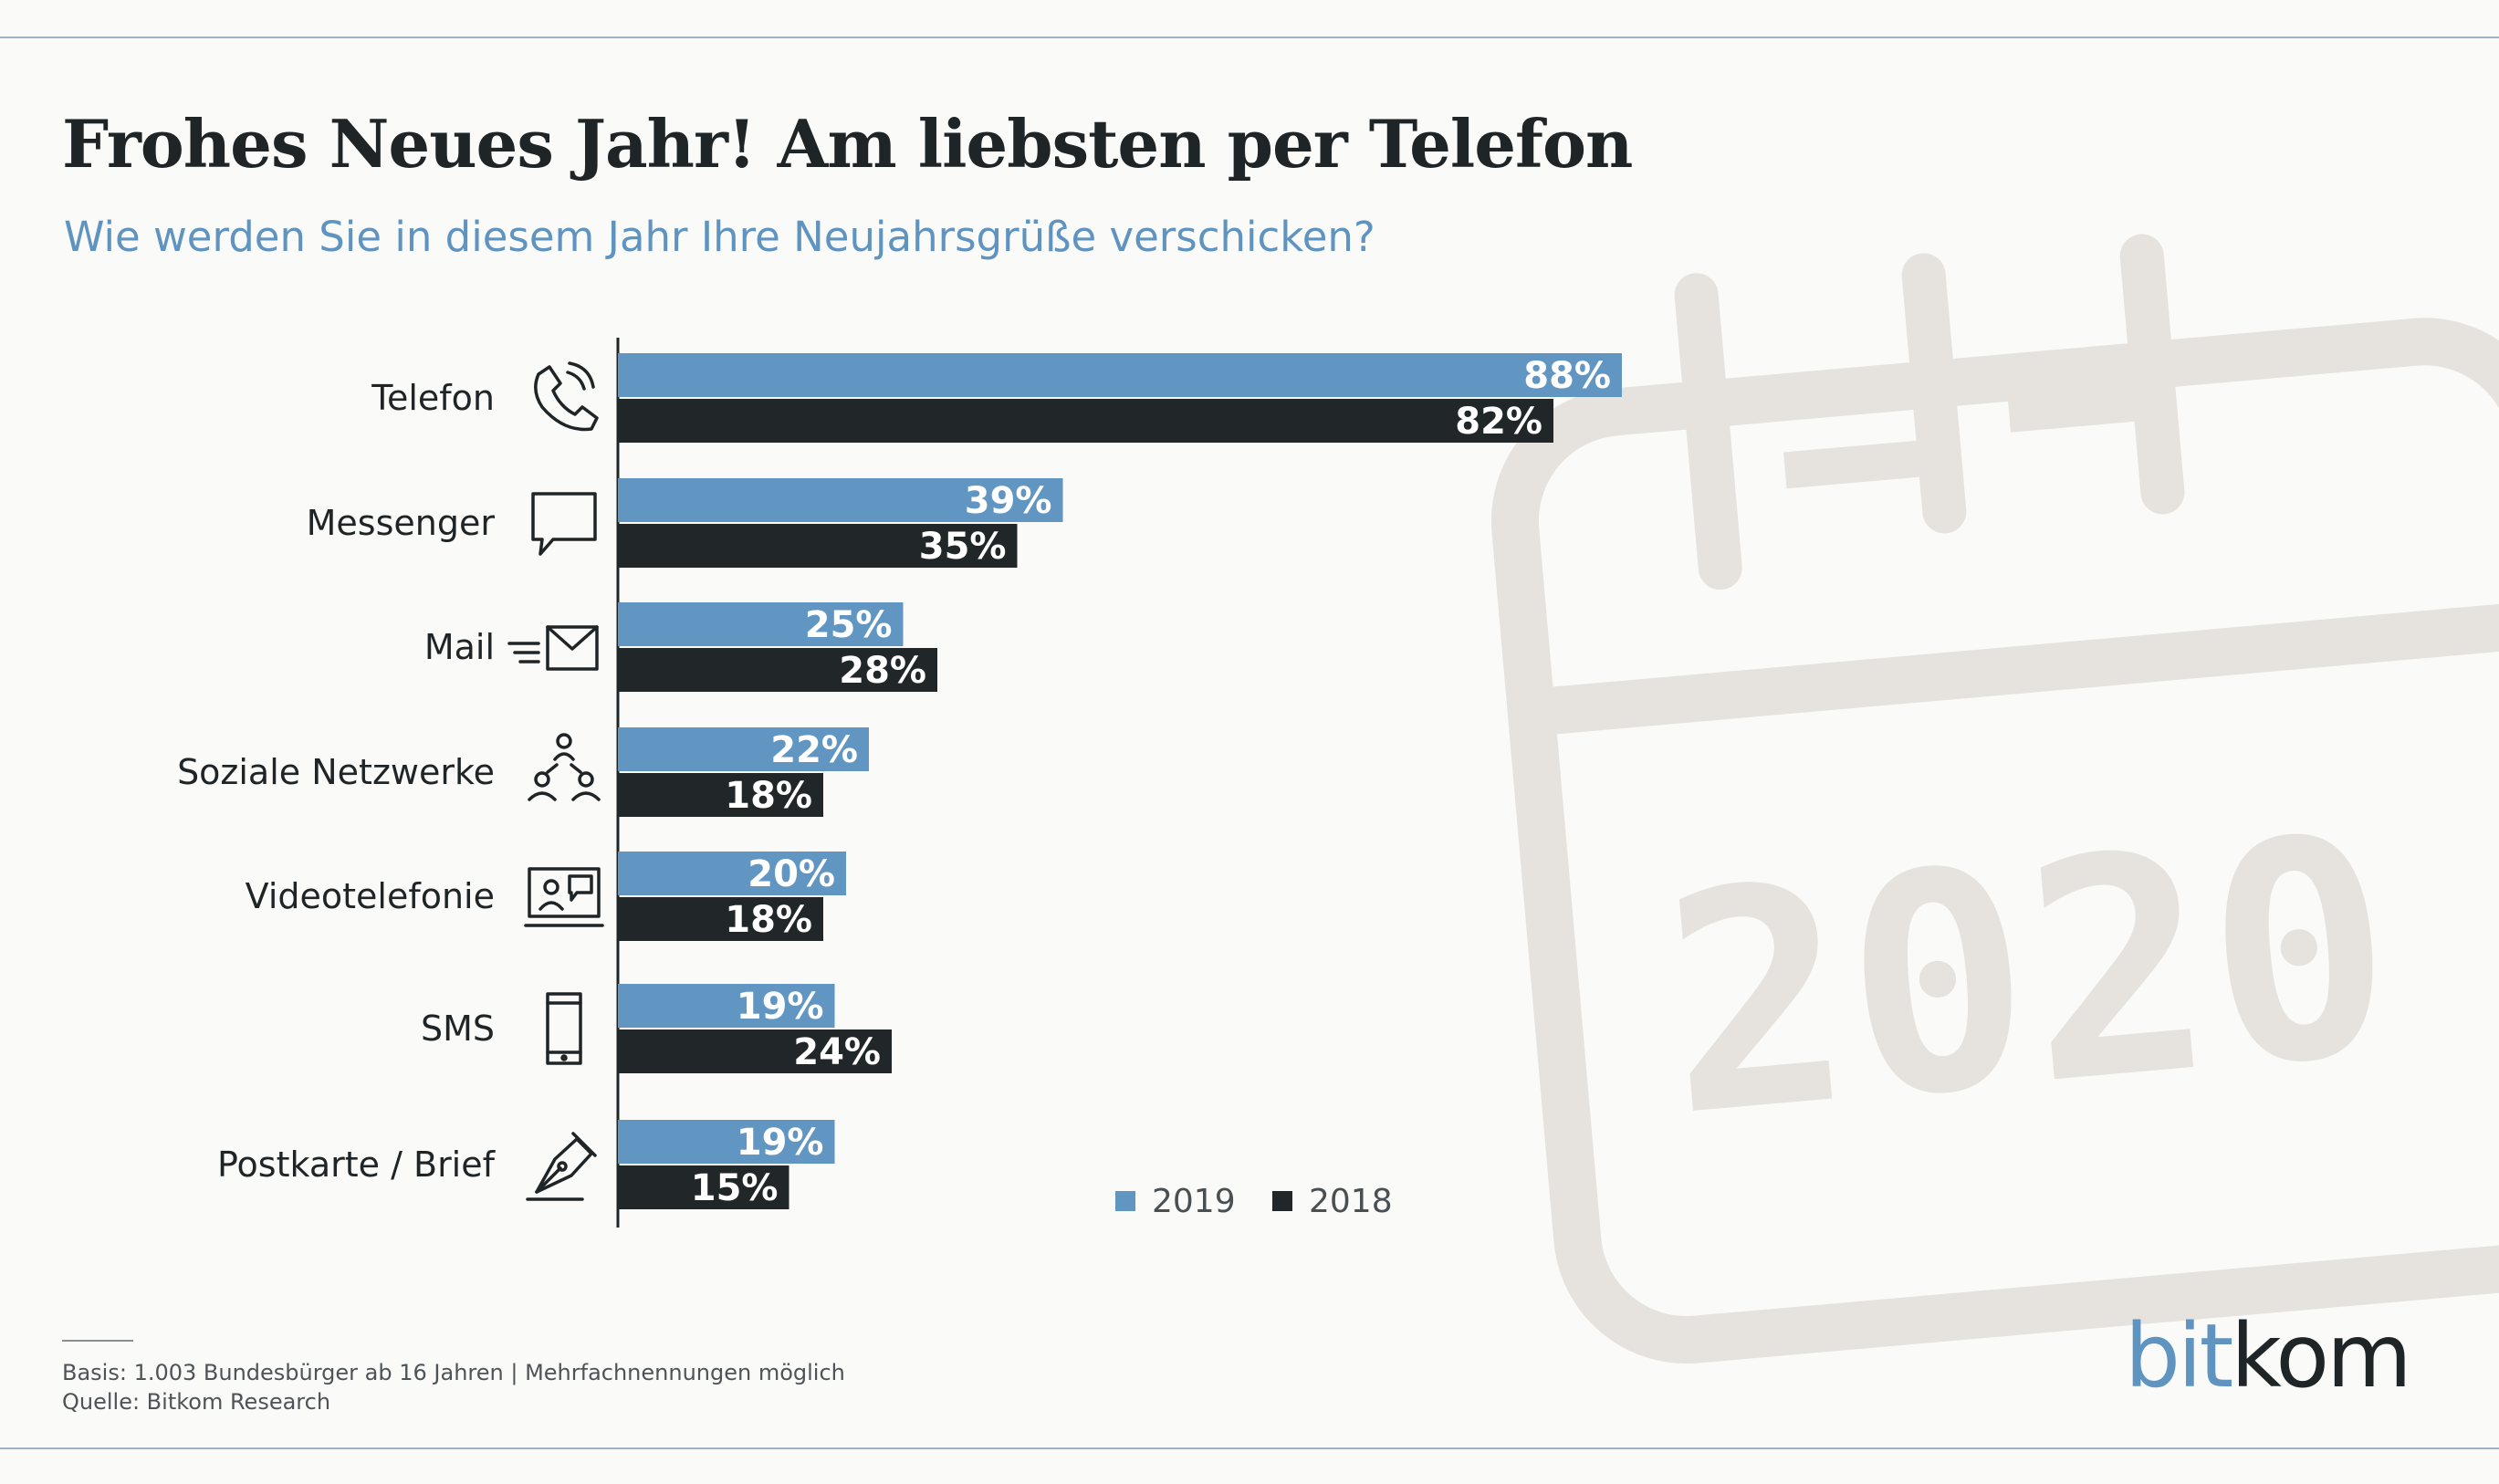 Image resolution: width=2499 pixels, height=1484 pixels. Describe the element at coordinates (1567, 376) in the screenshot. I see `value-label-2019-0: 88%` at that location.